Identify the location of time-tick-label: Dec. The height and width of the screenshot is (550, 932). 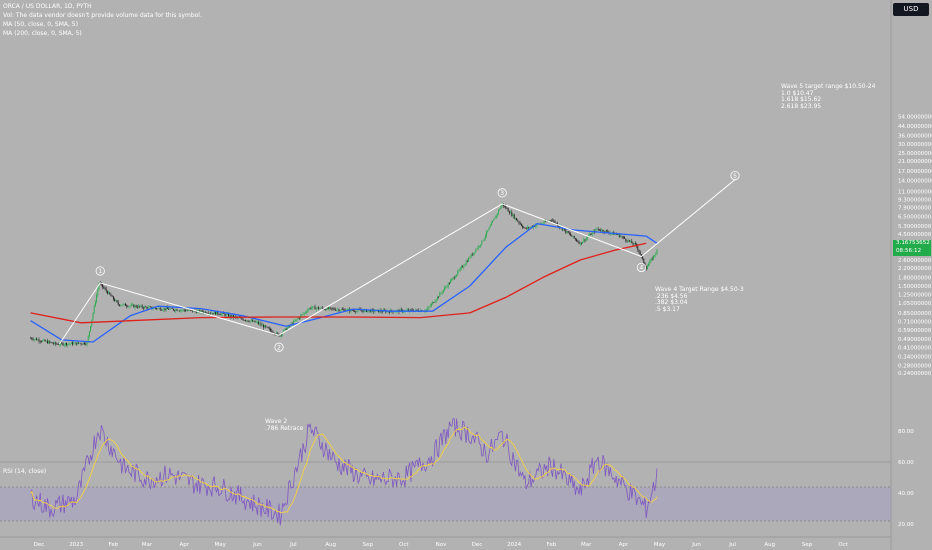
(477, 545).